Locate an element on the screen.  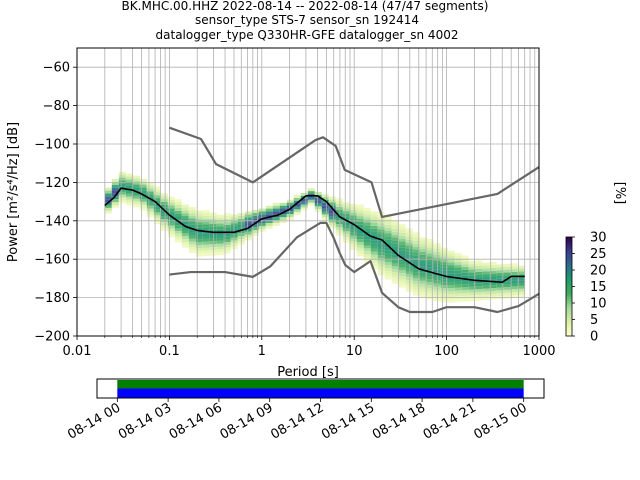
y-tick-label: −80 is located at coordinates (56, 106).